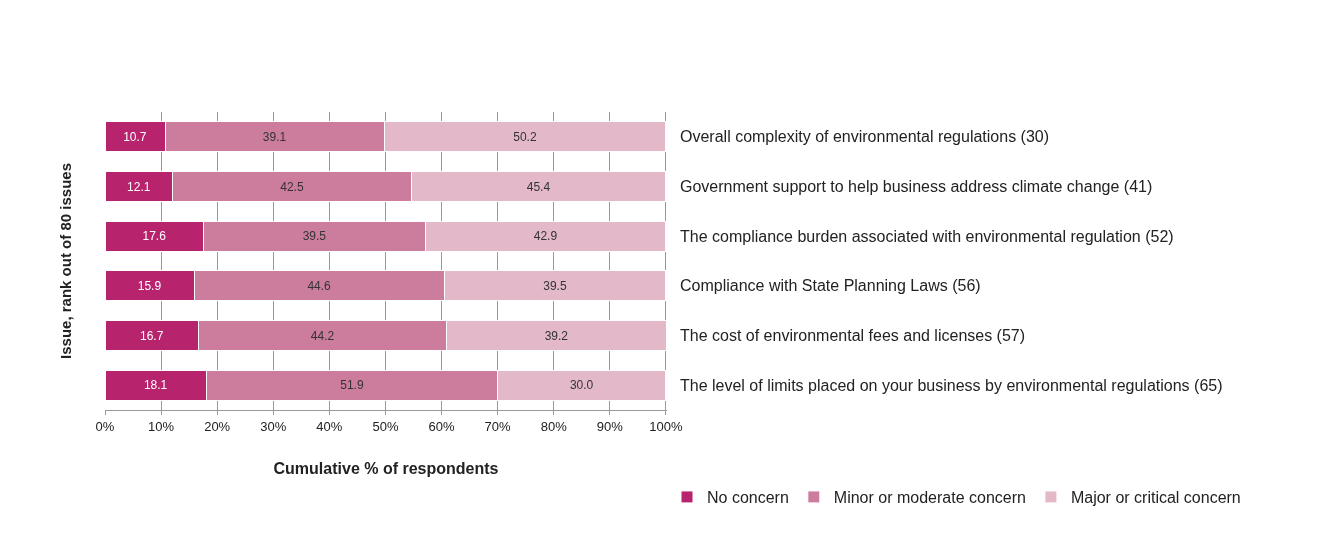  Describe the element at coordinates (830, 286) in the screenshot. I see `y-tick-label: Compliance with State Planning Laws (56)` at that location.